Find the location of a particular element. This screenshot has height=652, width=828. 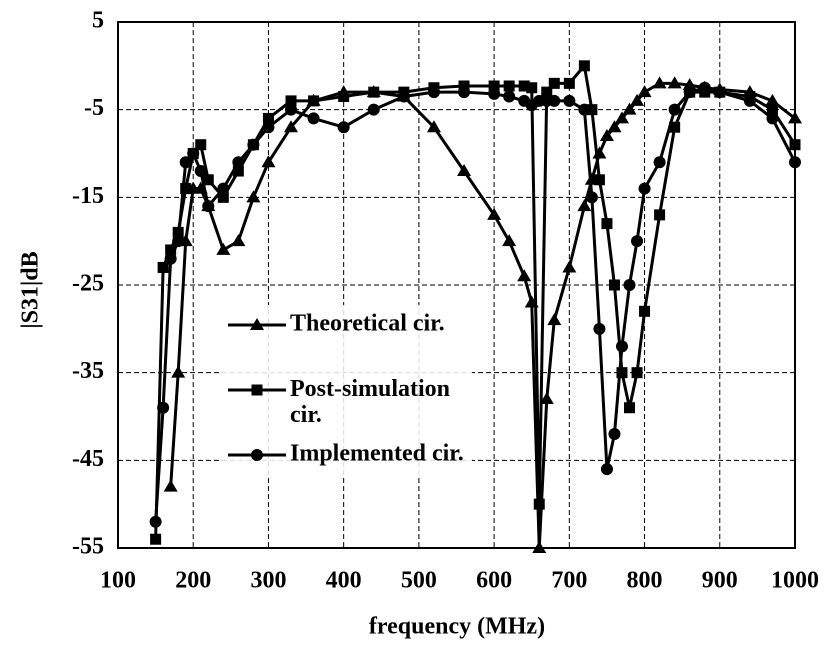

y-tick-label: -45 is located at coordinates (88, 459).